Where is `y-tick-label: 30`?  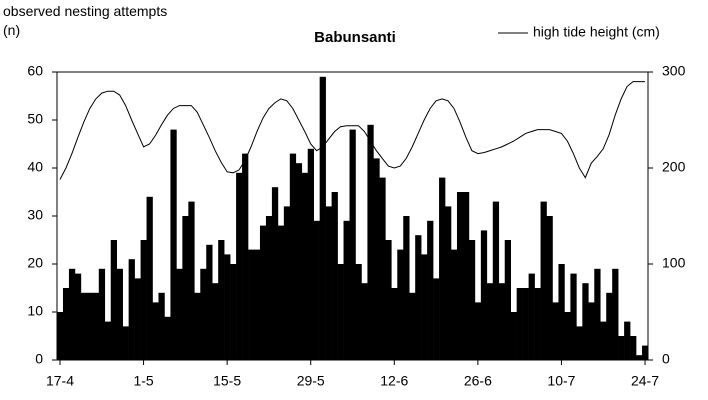
y-tick-label: 30 is located at coordinates (35, 215).